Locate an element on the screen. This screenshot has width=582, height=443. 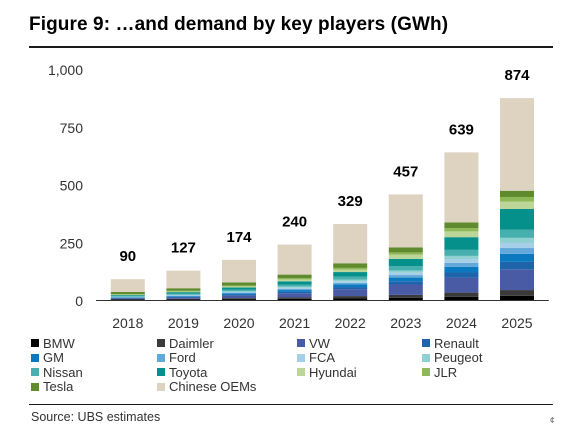
legend-item: FCA is located at coordinates (316, 357).